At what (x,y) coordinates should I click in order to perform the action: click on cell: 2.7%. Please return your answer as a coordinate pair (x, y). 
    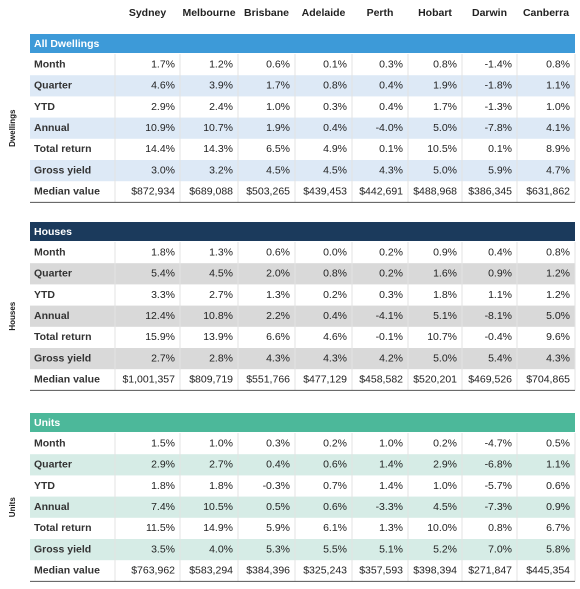
    Looking at the image, I should click on (221, 295).